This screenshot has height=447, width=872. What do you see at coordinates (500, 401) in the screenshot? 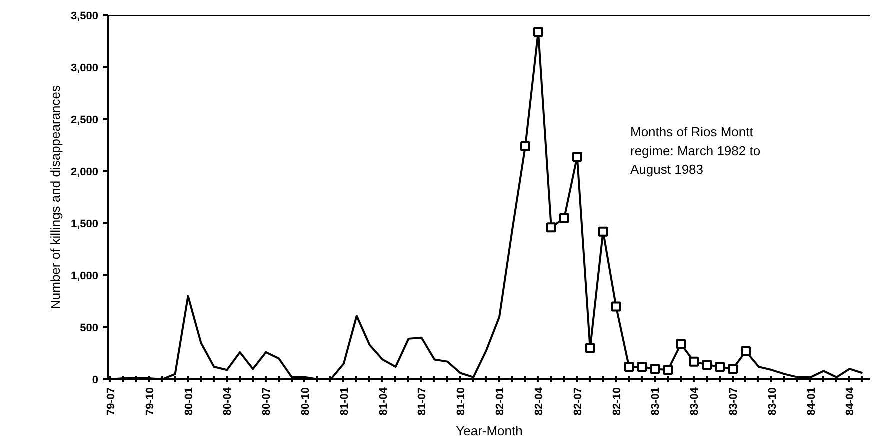
I see `x-tick-label: 82-01` at bounding box center [500, 401].